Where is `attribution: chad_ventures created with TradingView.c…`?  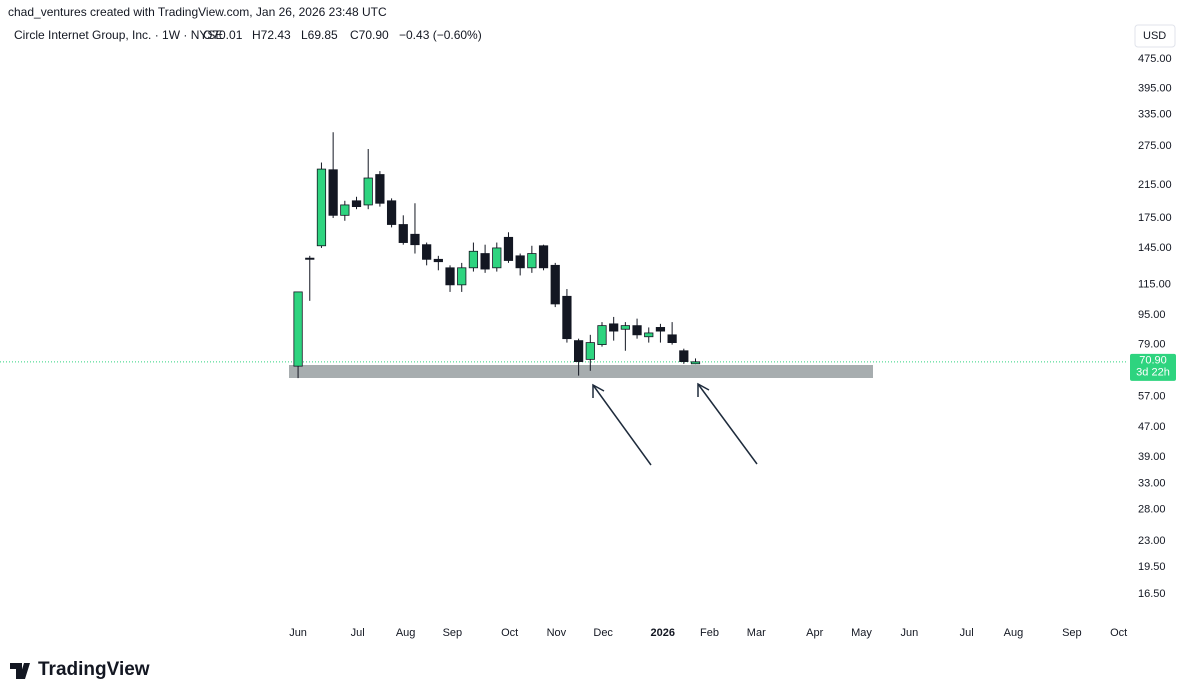
attribution: chad_ventures created with TradingView.c… is located at coordinates (197, 12).